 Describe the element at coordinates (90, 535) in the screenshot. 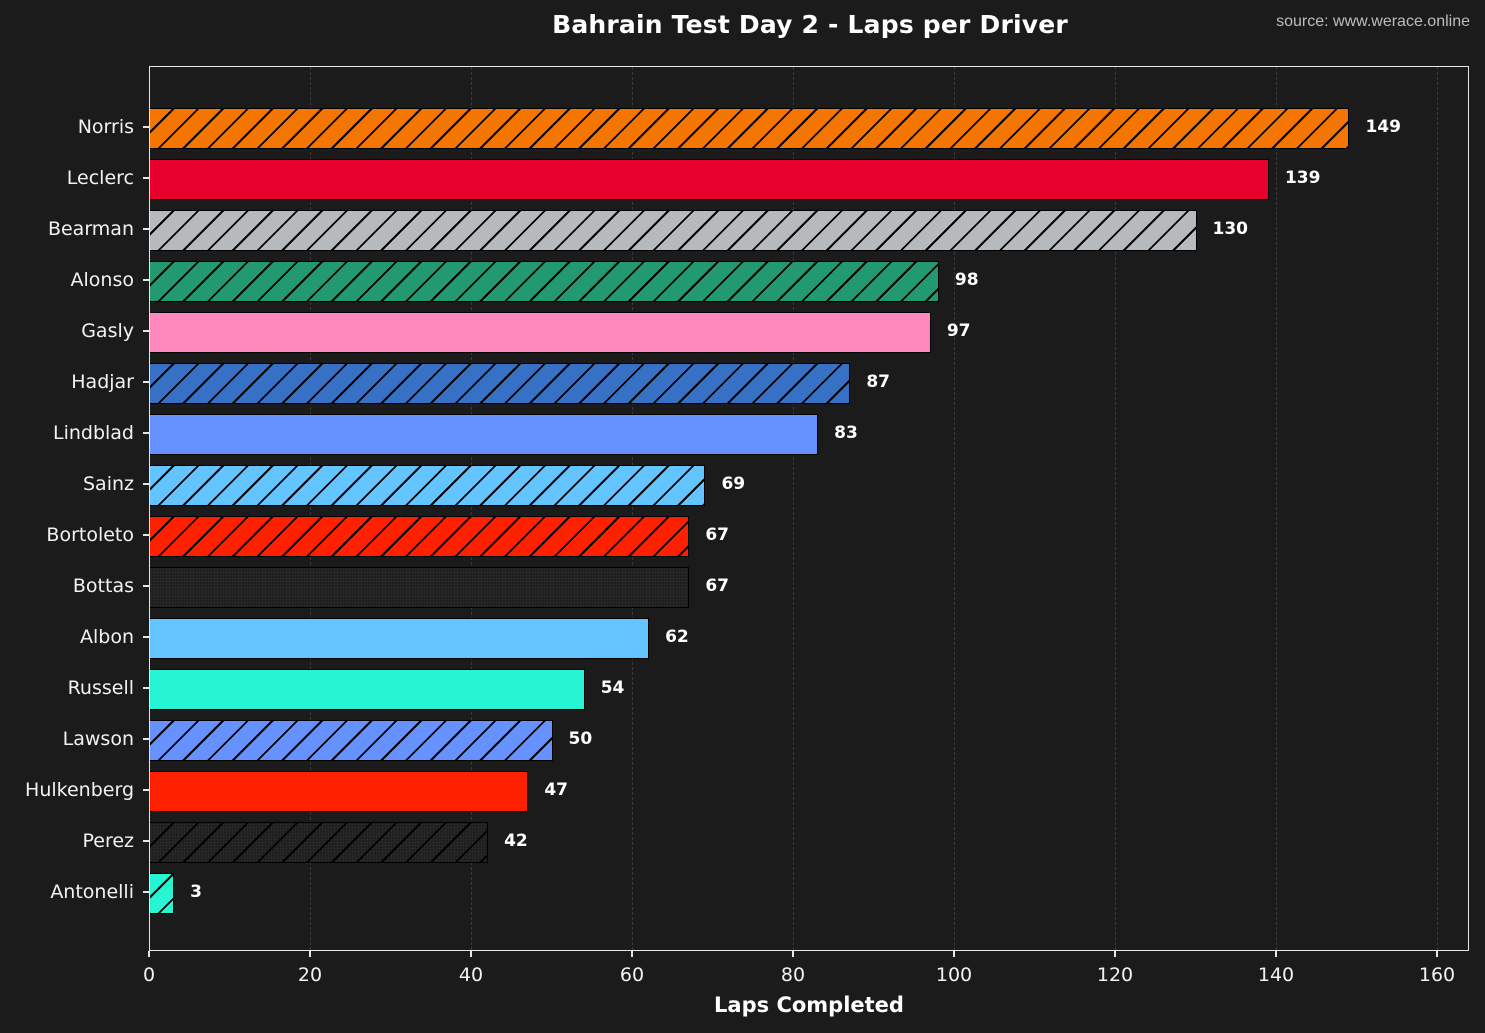

I see `y-tick-label: Bortoleto` at that location.